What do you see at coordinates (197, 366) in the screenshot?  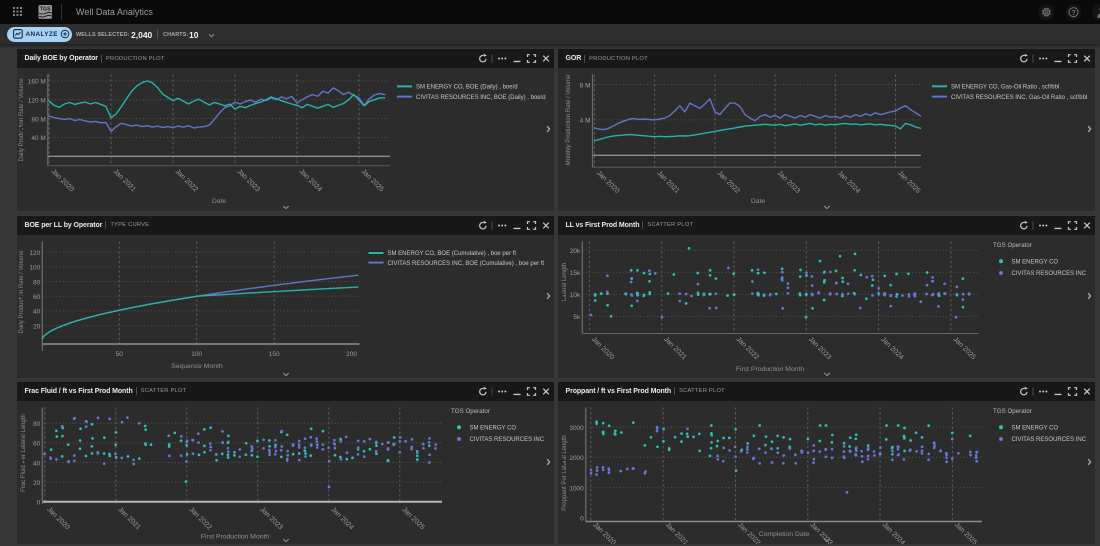 I see `svg-text: Sequence Month` at bounding box center [197, 366].